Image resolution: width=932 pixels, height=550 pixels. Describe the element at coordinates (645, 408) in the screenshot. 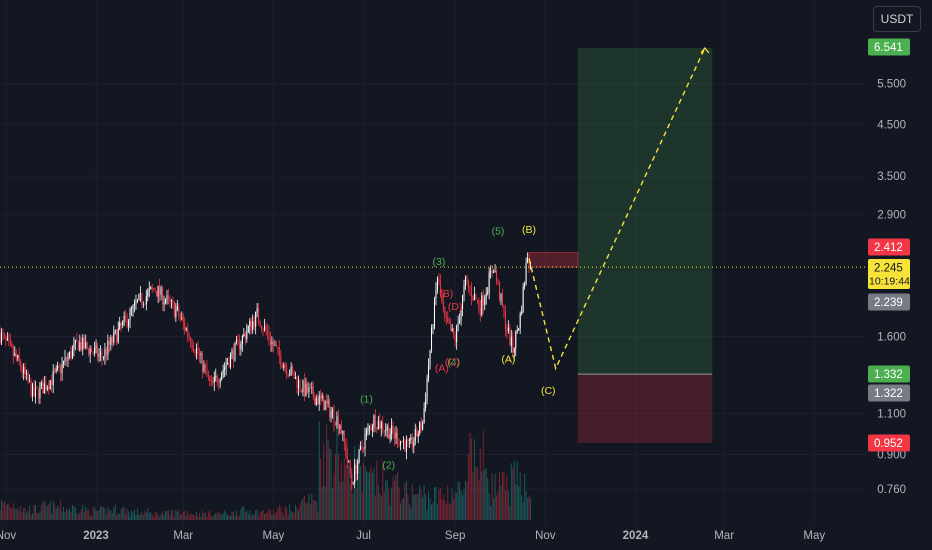

I see `risk-zone` at that location.